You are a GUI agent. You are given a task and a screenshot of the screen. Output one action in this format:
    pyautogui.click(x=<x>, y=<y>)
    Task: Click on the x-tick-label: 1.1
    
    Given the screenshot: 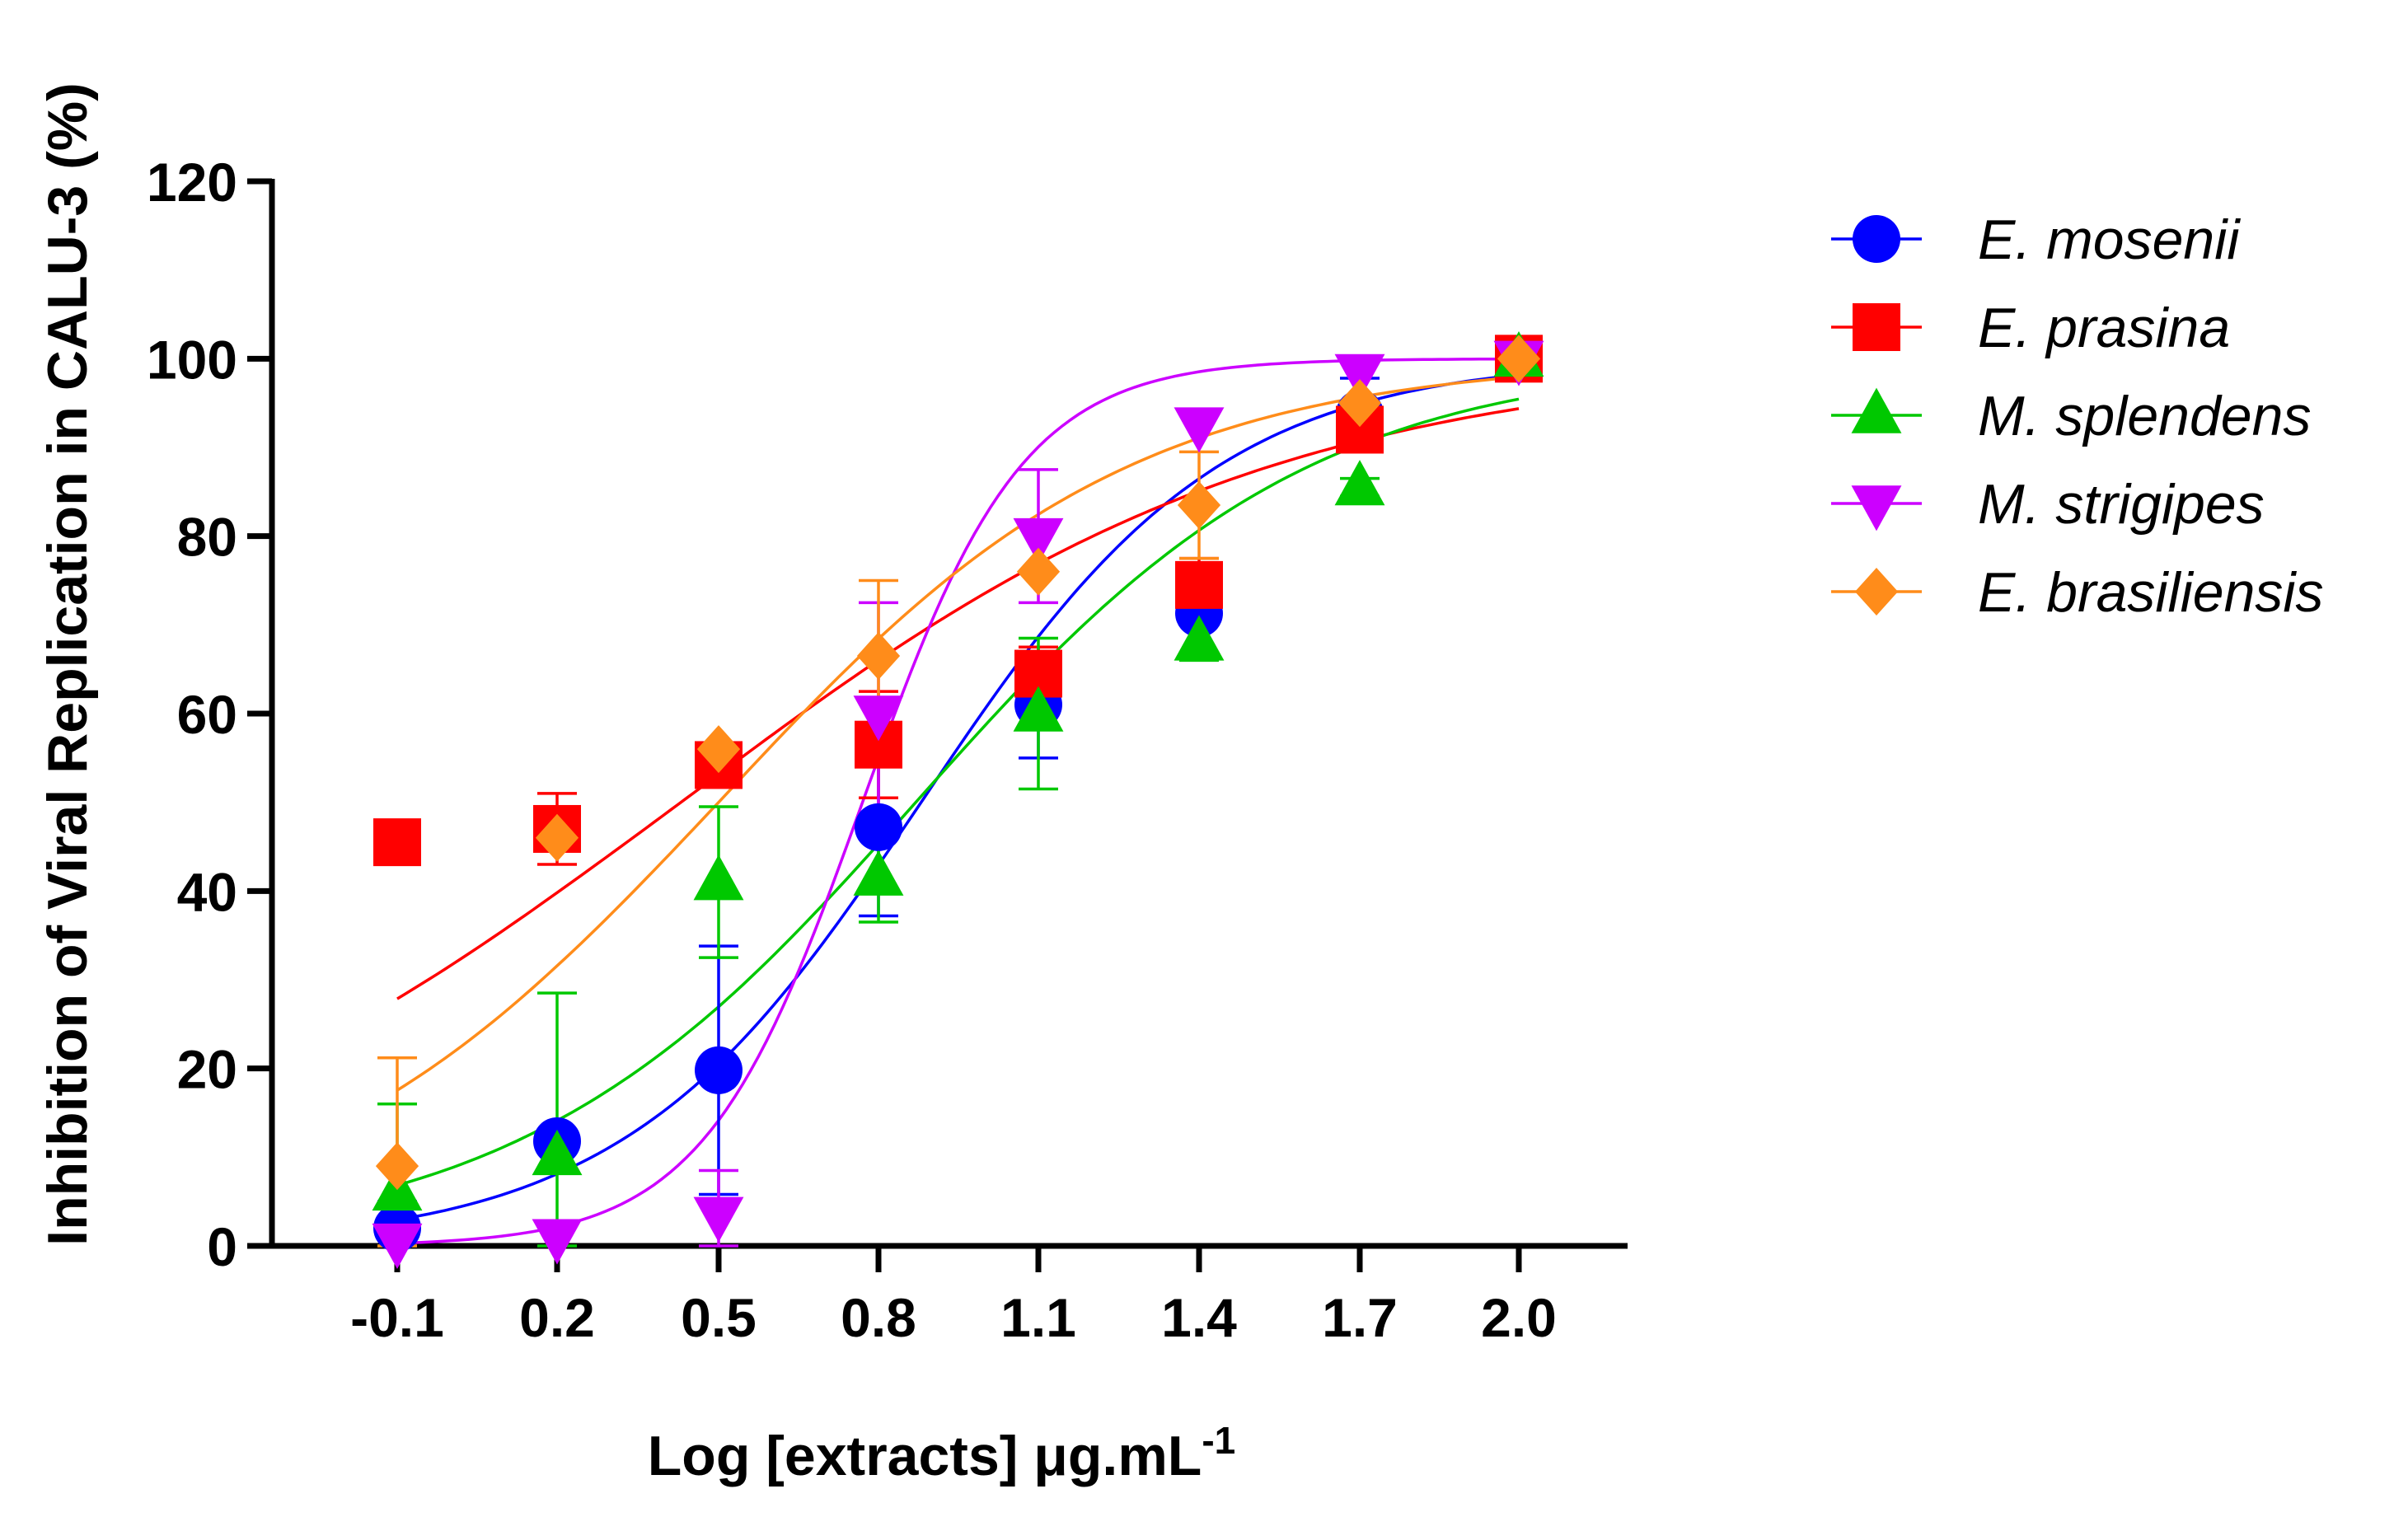 What is the action you would take?
    pyautogui.click(x=1038, y=1317)
    